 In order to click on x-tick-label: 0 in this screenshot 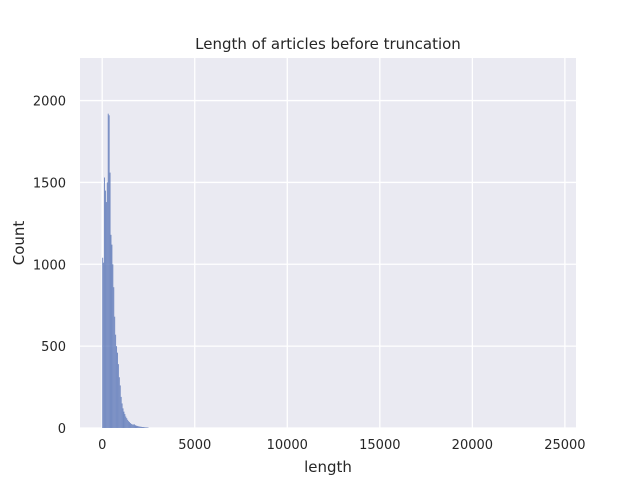, I will do `click(102, 445)`.